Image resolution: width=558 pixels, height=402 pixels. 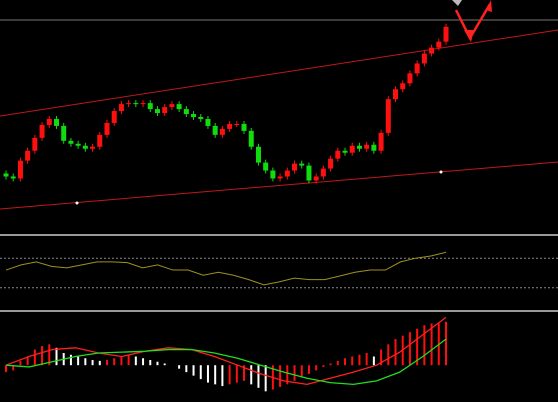 What do you see at coordinates (226, 268) in the screenshot?
I see `oscillator-line` at bounding box center [226, 268].